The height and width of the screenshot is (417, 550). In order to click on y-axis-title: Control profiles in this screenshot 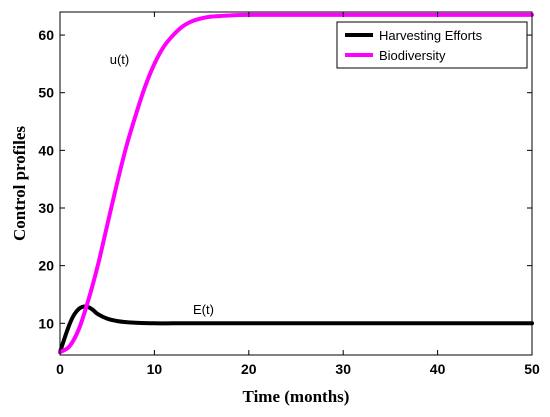, I will do `click(19, 183)`.